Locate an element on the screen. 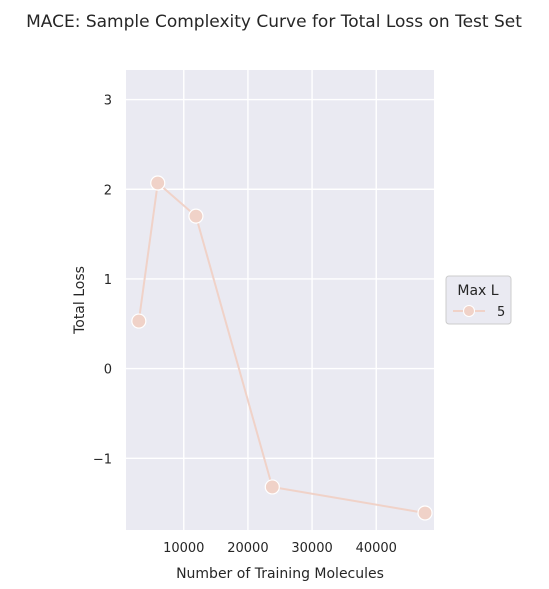  y-ticks: −1 0 1 2 3 is located at coordinates (102, 281).